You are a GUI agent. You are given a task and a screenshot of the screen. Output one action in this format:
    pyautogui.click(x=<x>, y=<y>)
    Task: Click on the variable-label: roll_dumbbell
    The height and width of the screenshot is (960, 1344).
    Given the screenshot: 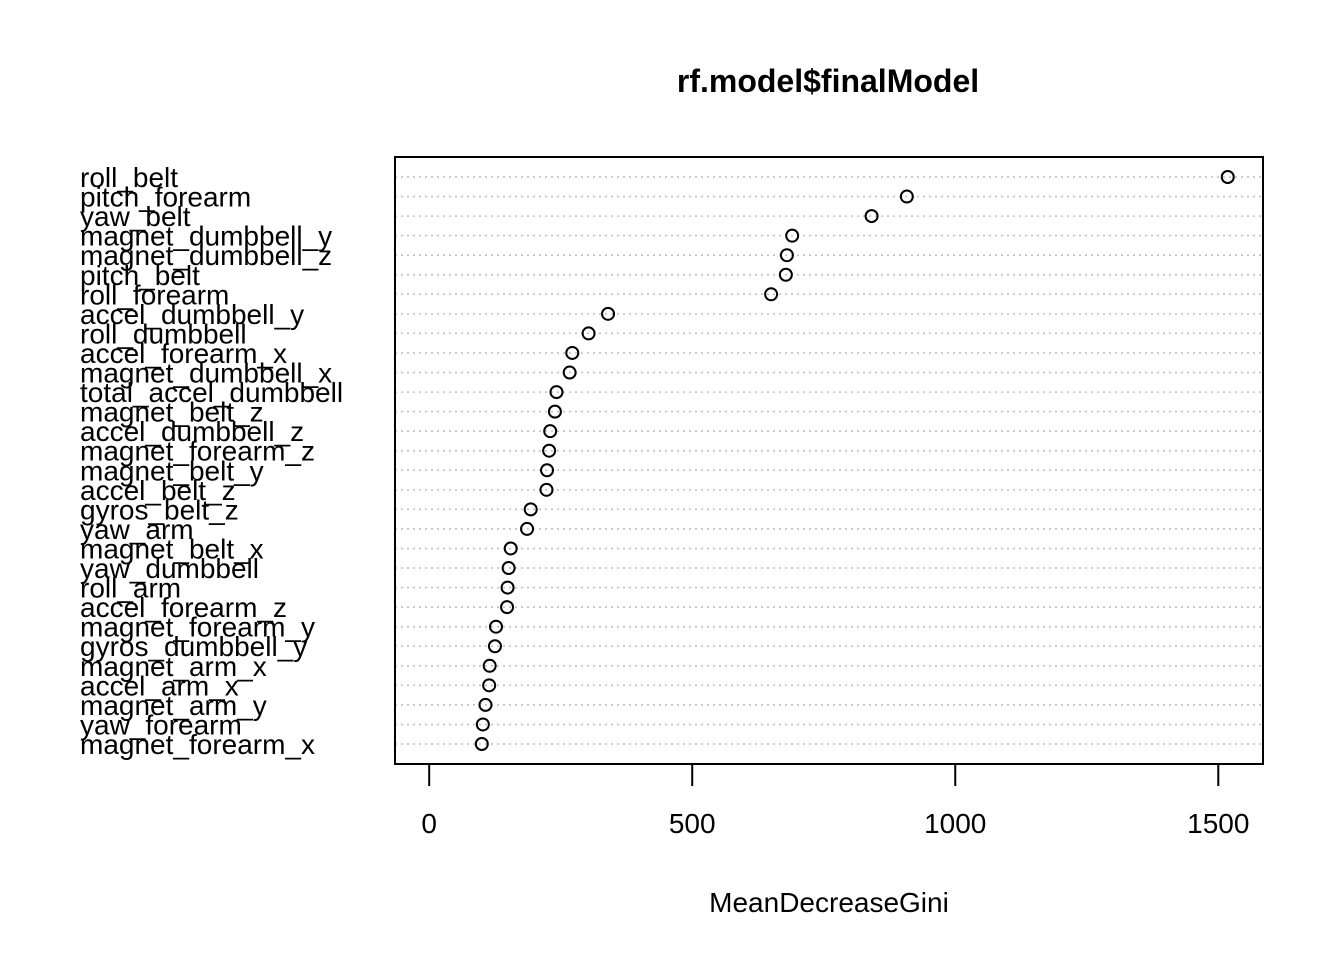 What is the action you would take?
    pyautogui.click(x=163, y=333)
    